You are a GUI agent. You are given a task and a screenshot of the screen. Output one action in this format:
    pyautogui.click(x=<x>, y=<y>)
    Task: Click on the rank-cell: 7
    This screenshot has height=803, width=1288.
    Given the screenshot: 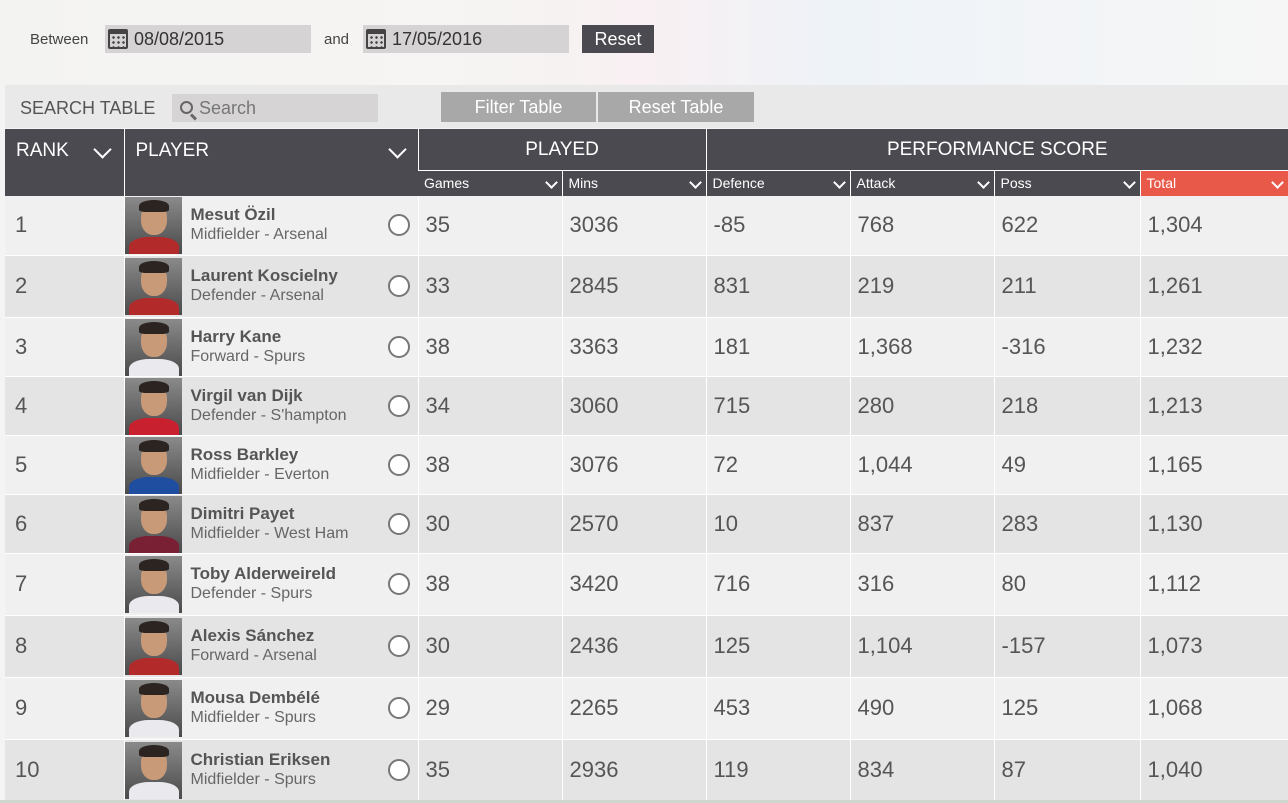 What is the action you would take?
    pyautogui.click(x=64, y=584)
    